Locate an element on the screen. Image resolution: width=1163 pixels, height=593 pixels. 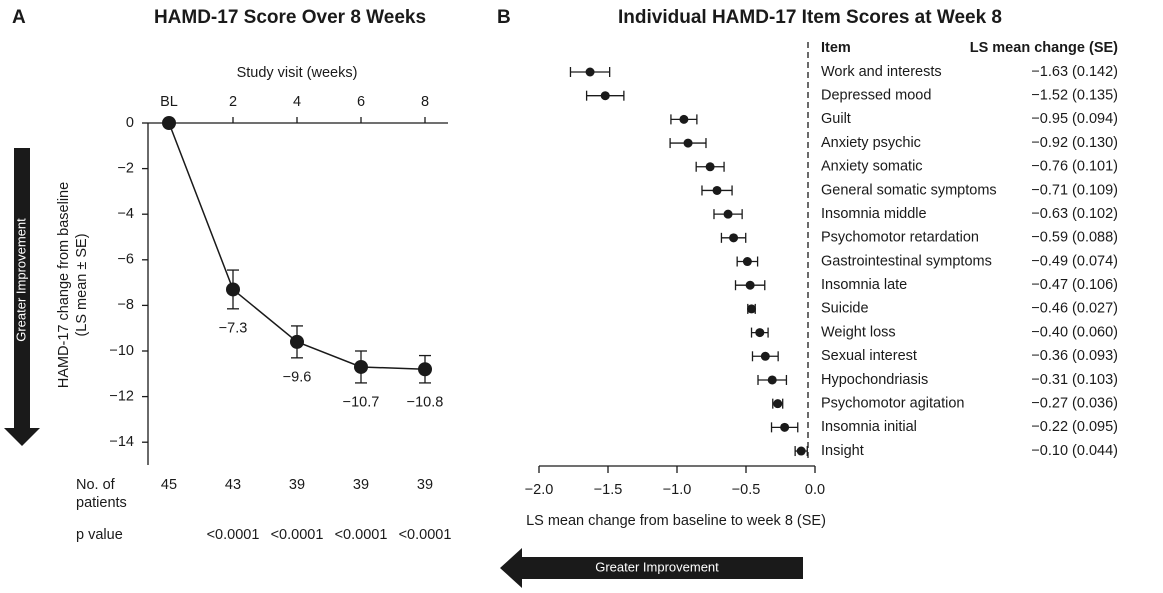
y-axis-label: (LS mean ± SE) is located at coordinates (82, 284).